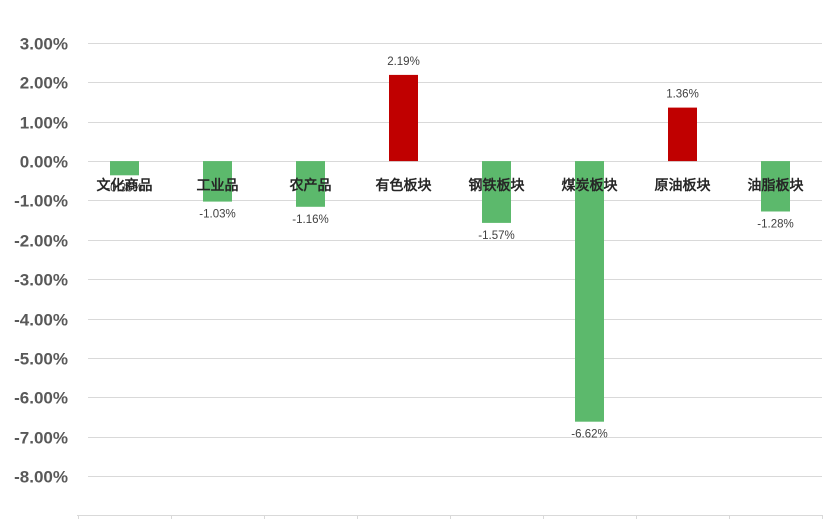  What do you see at coordinates (41, 280) in the screenshot?
I see `y-tick-label: -3.00%` at bounding box center [41, 280].